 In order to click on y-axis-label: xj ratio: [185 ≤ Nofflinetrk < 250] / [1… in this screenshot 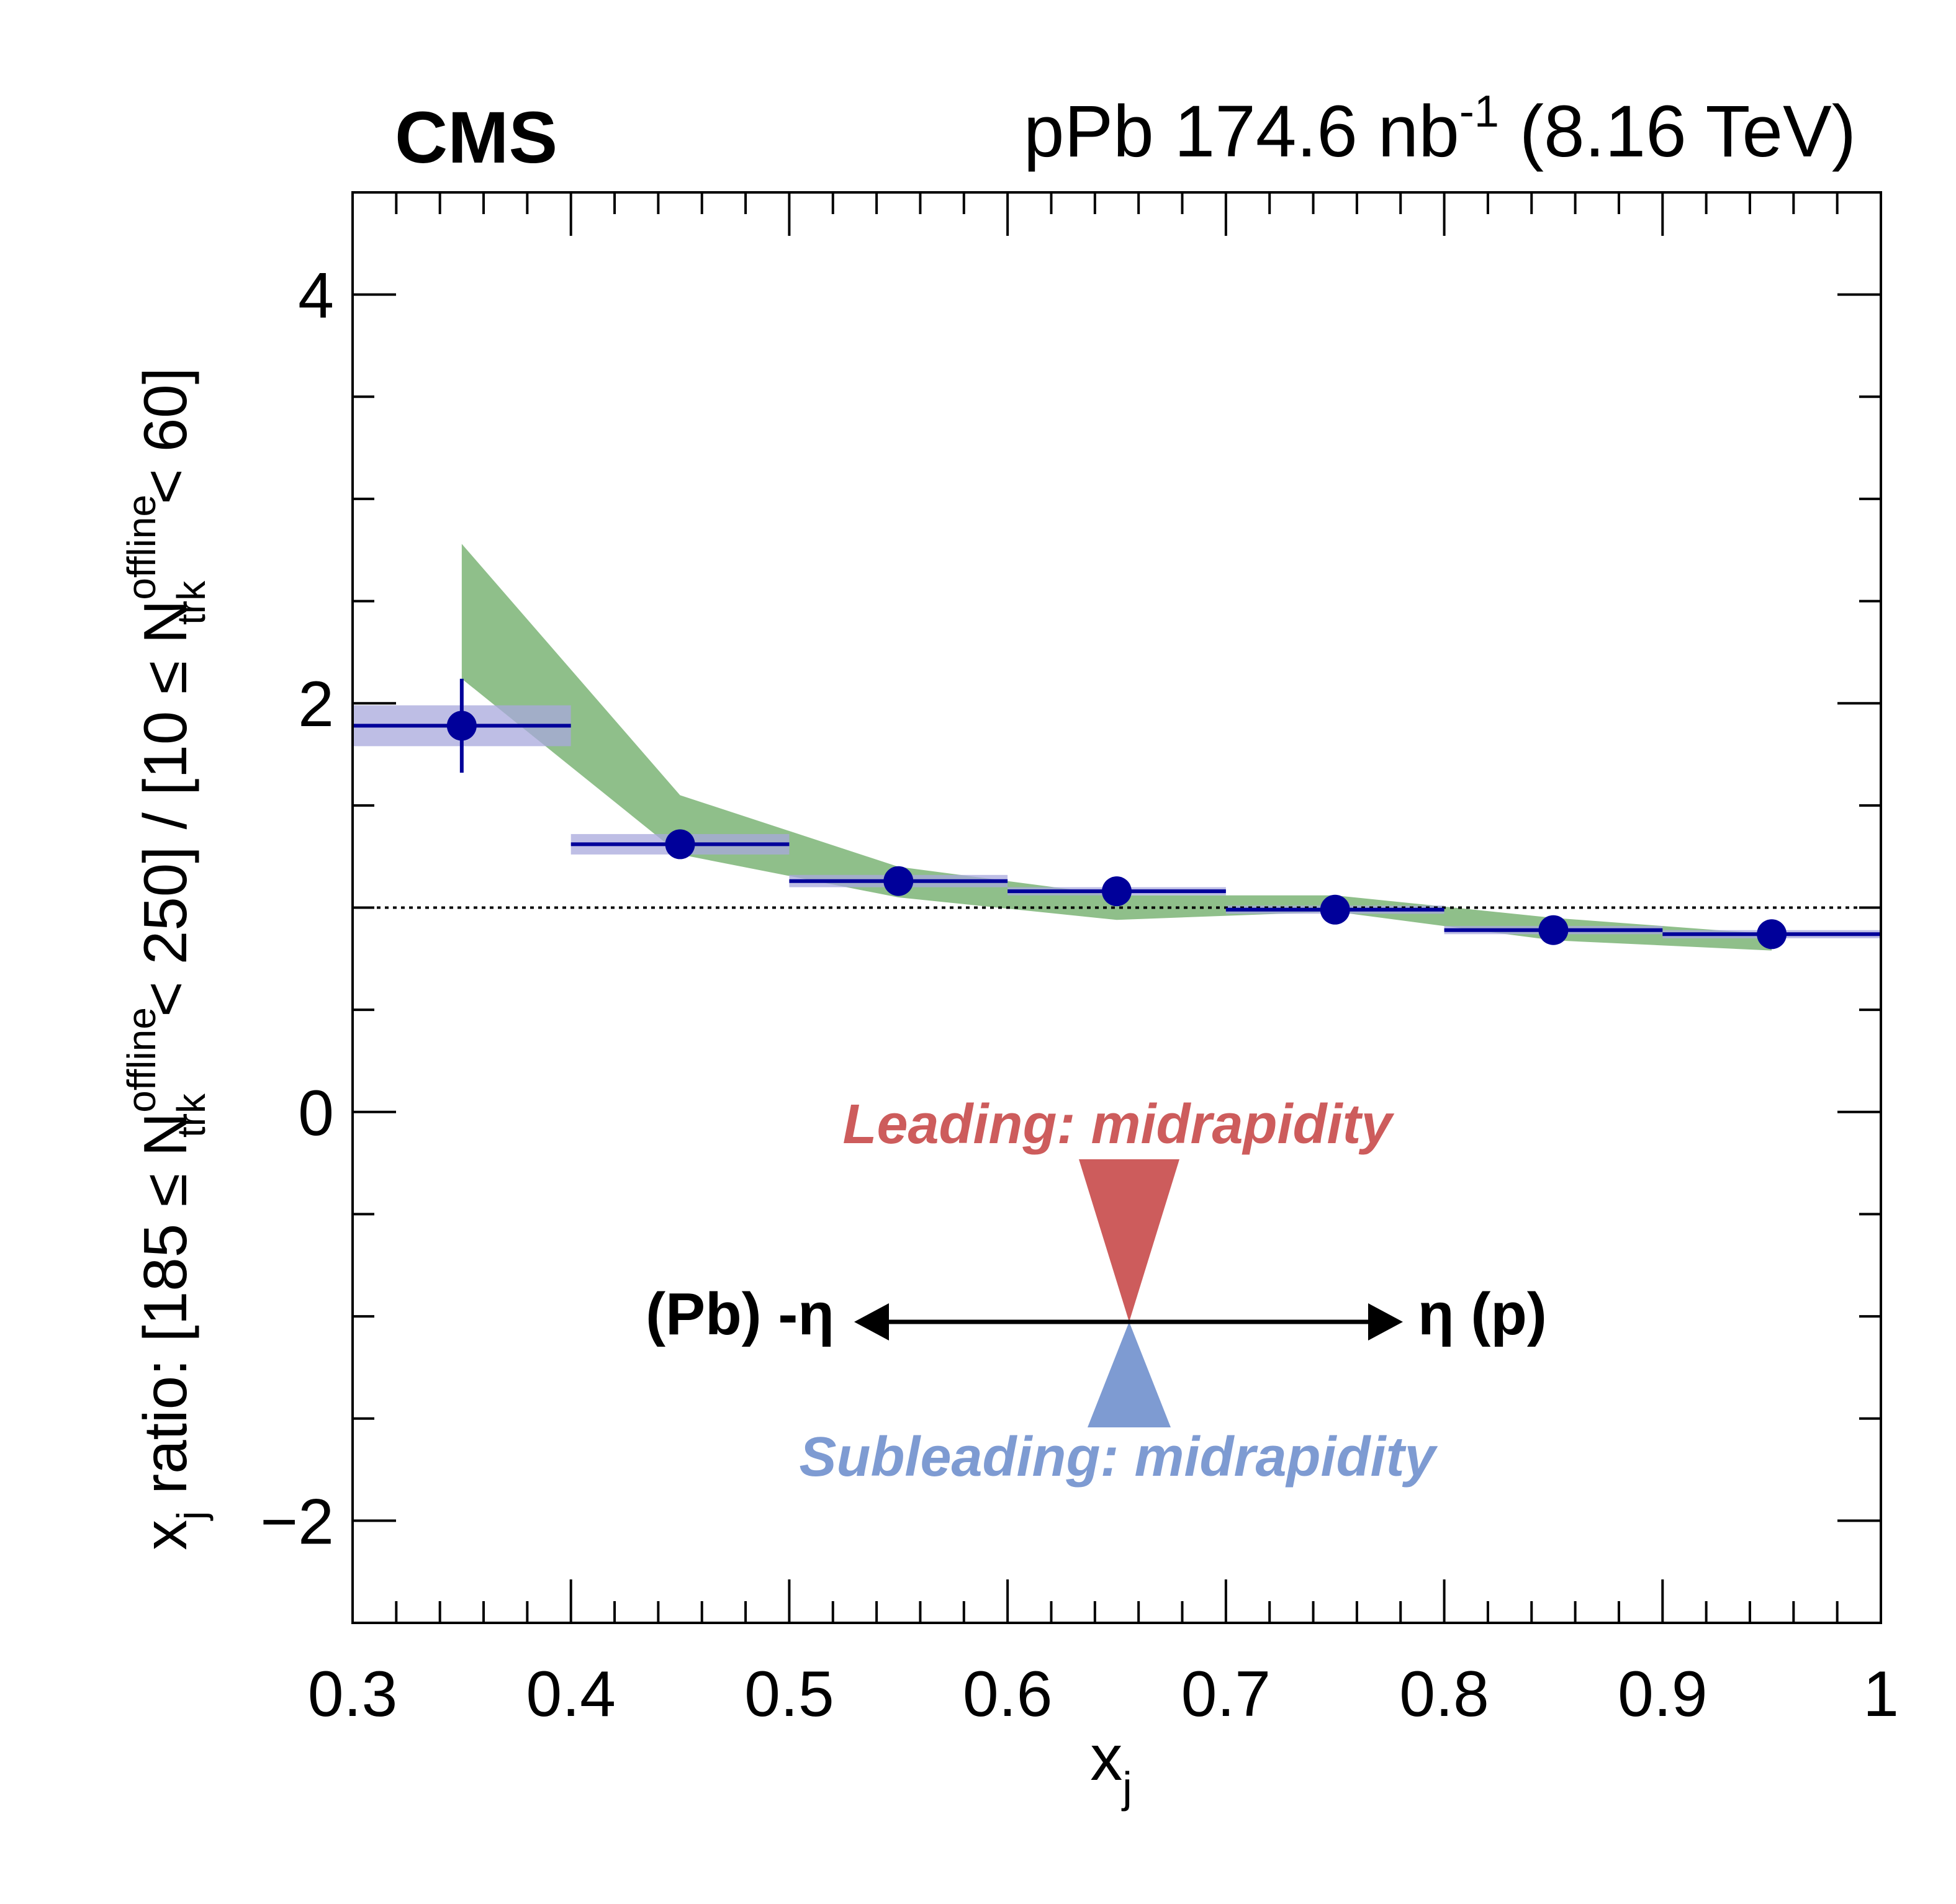, I will do `click(166, 958)`.